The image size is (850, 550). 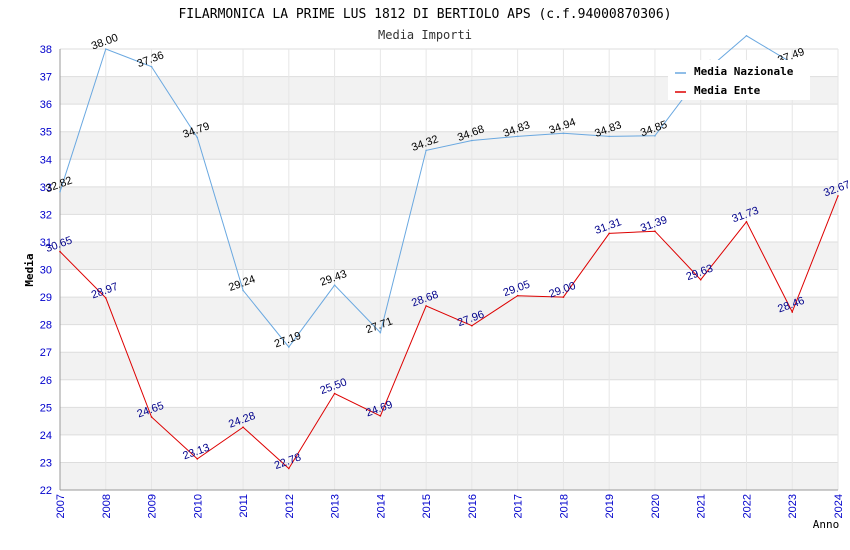 I want to click on x-tick-label: 2016, so click(x=473, y=506).